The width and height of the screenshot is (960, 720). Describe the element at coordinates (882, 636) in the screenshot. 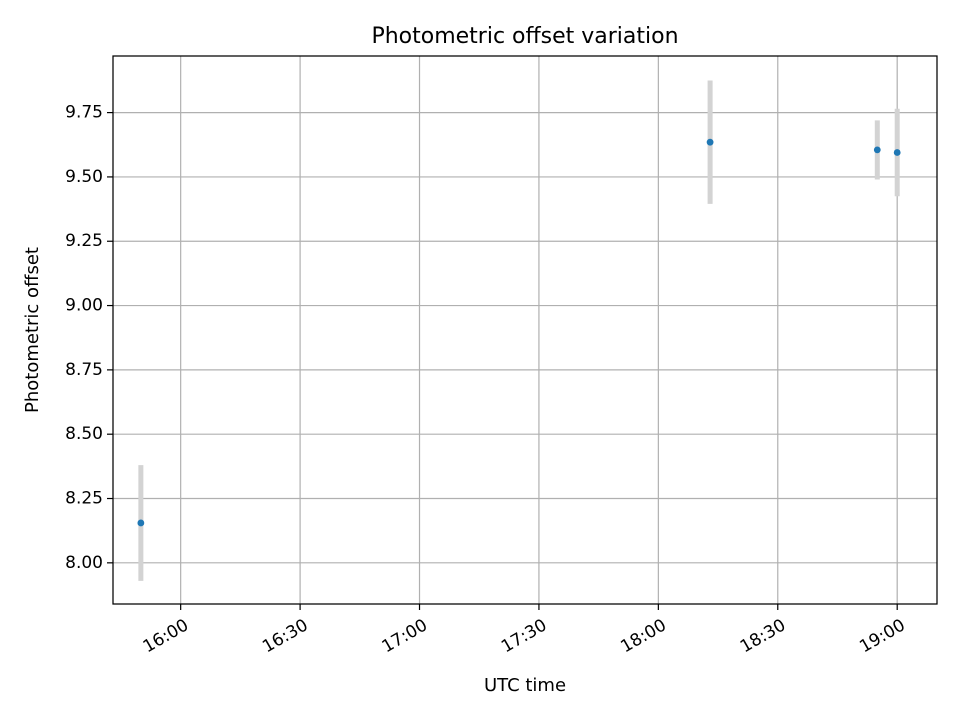

I see `x-tick-label: 19:00` at that location.